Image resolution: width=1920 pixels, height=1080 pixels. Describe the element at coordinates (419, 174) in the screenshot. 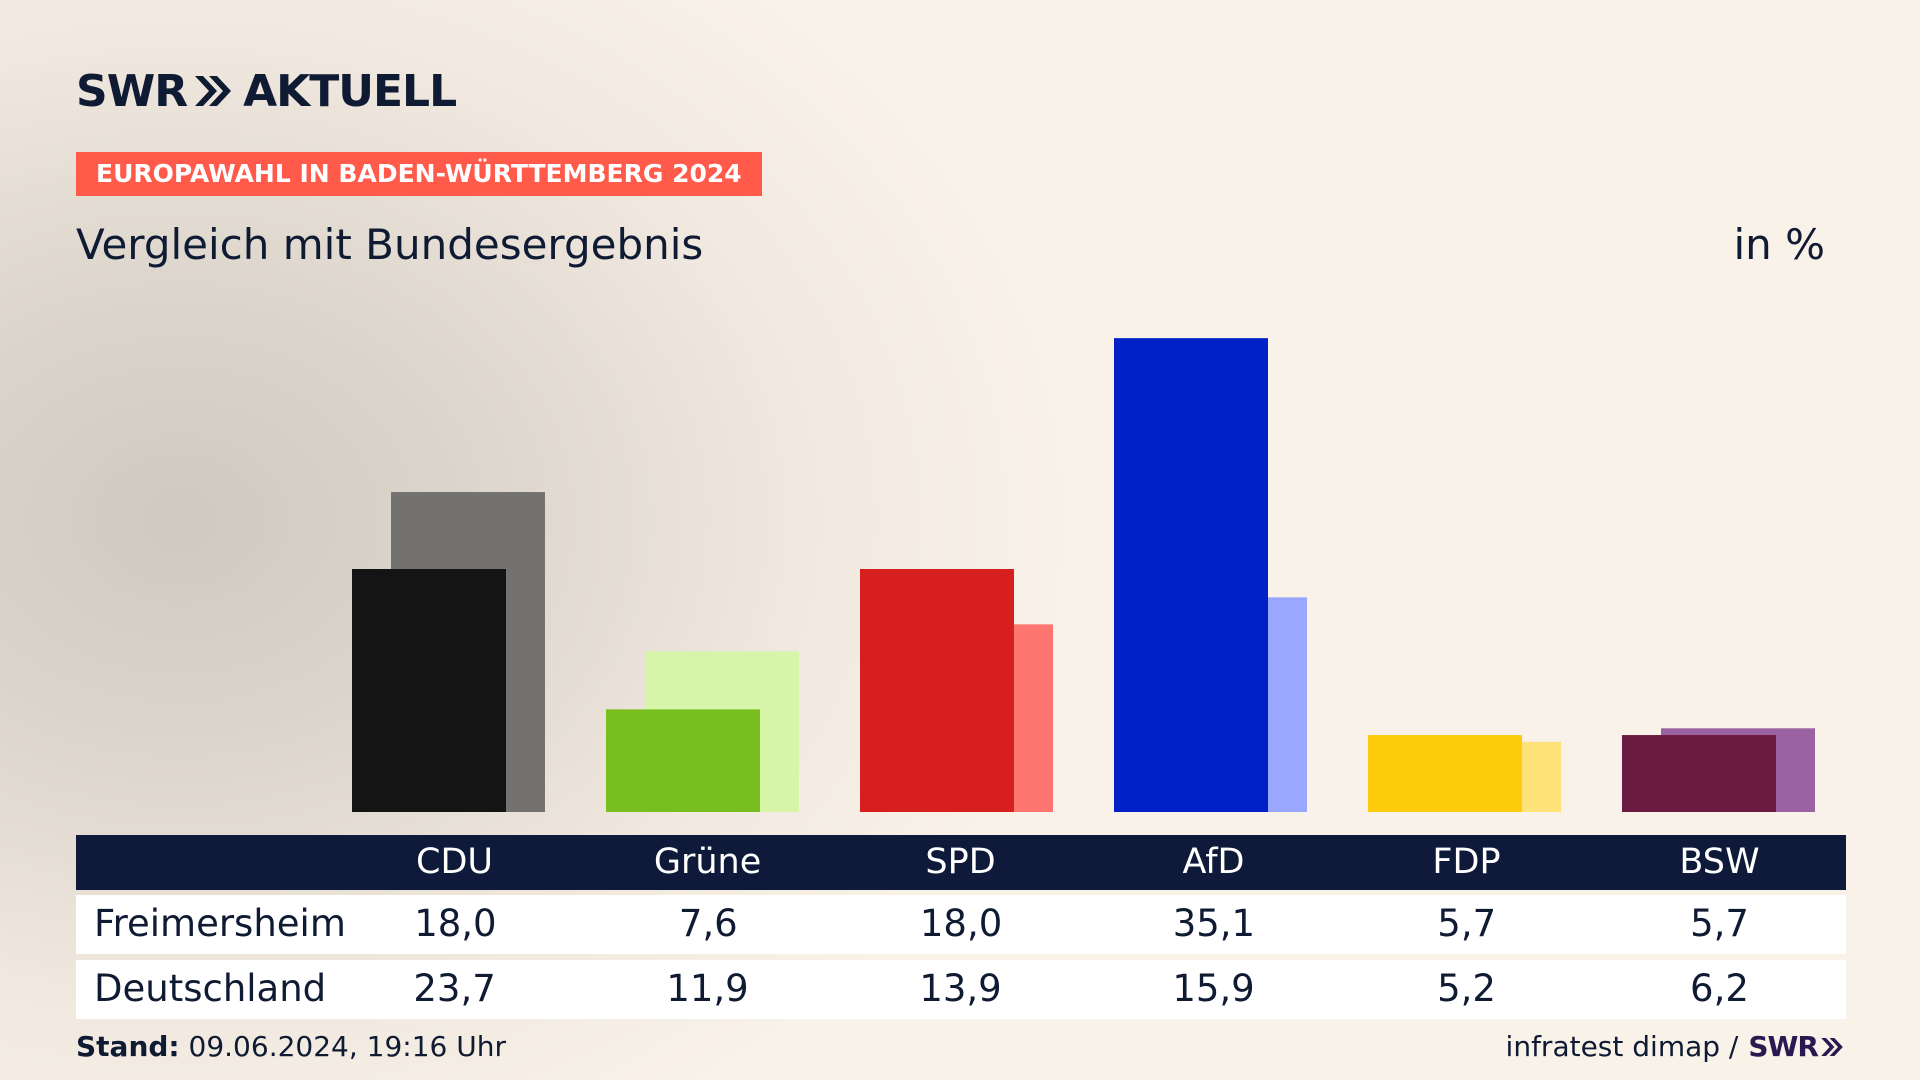

I see `election-tag: EUROPAWAHL IN BADEN-WÜRTTEMBERG 2024` at that location.